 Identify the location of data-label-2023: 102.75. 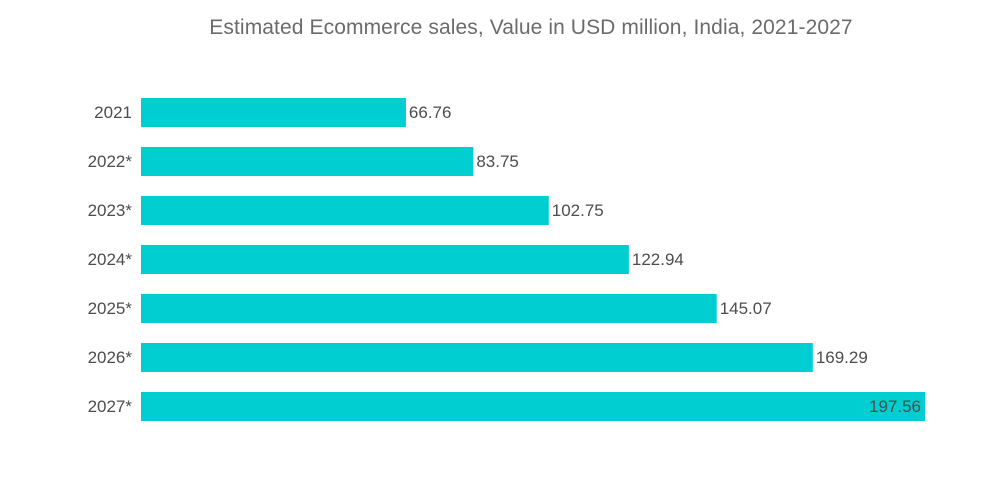
(578, 210).